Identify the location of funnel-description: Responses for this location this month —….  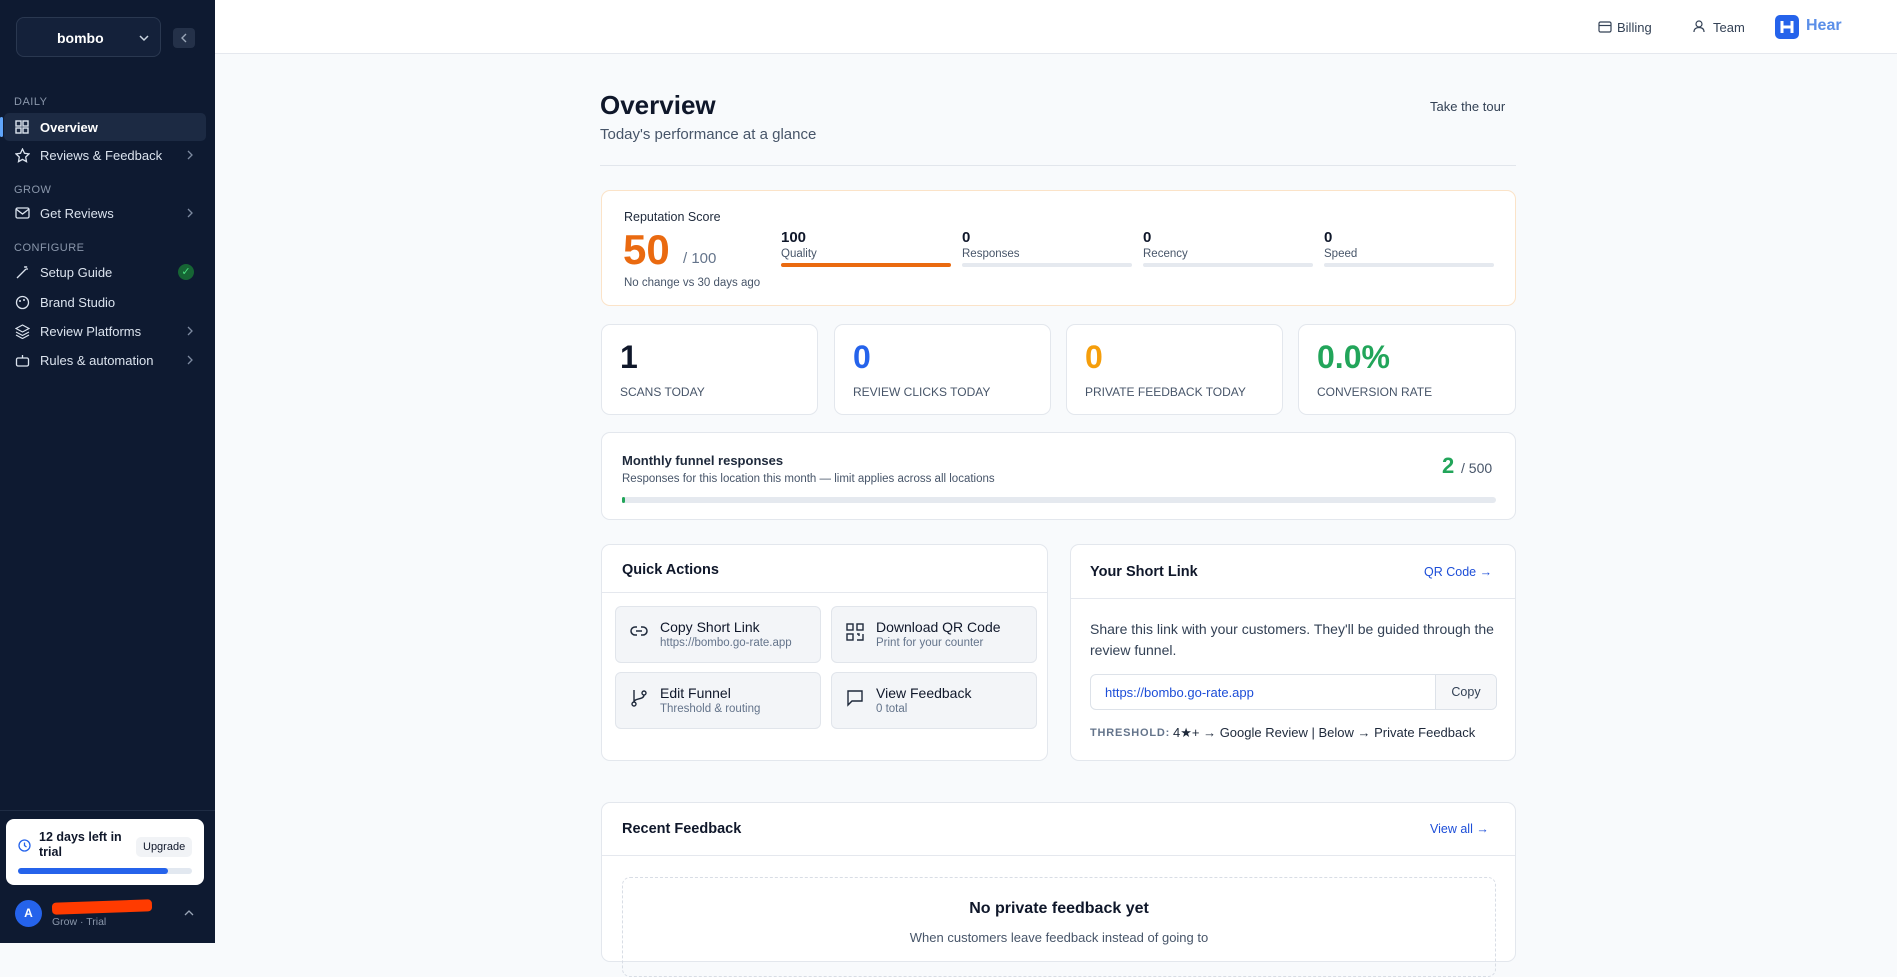
(808, 479).